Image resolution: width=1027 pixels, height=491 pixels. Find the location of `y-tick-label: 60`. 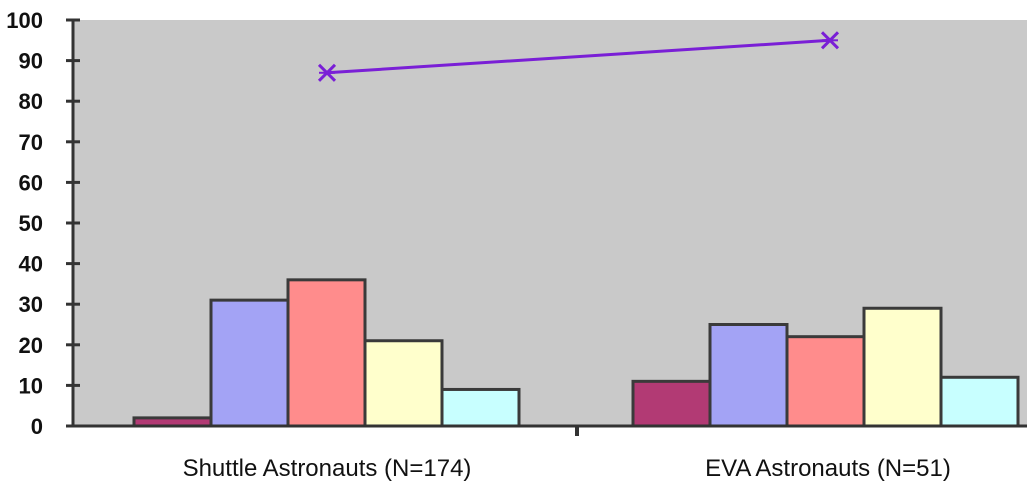

y-tick-label: 60 is located at coordinates (31, 182).